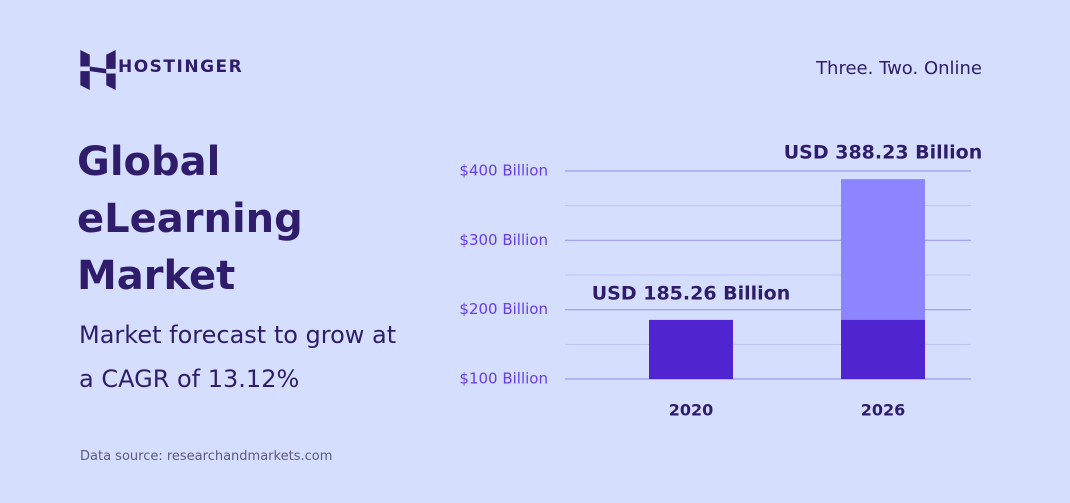  What do you see at coordinates (503, 240) in the screenshot?
I see `y-tick-label: $300 Billion` at bounding box center [503, 240].